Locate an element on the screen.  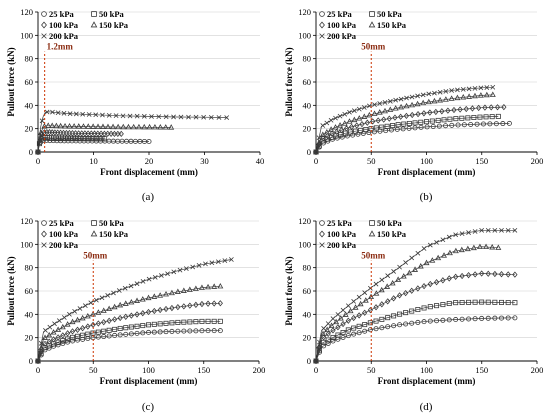
x-tick-label: 100 is located at coordinates (426, 161).